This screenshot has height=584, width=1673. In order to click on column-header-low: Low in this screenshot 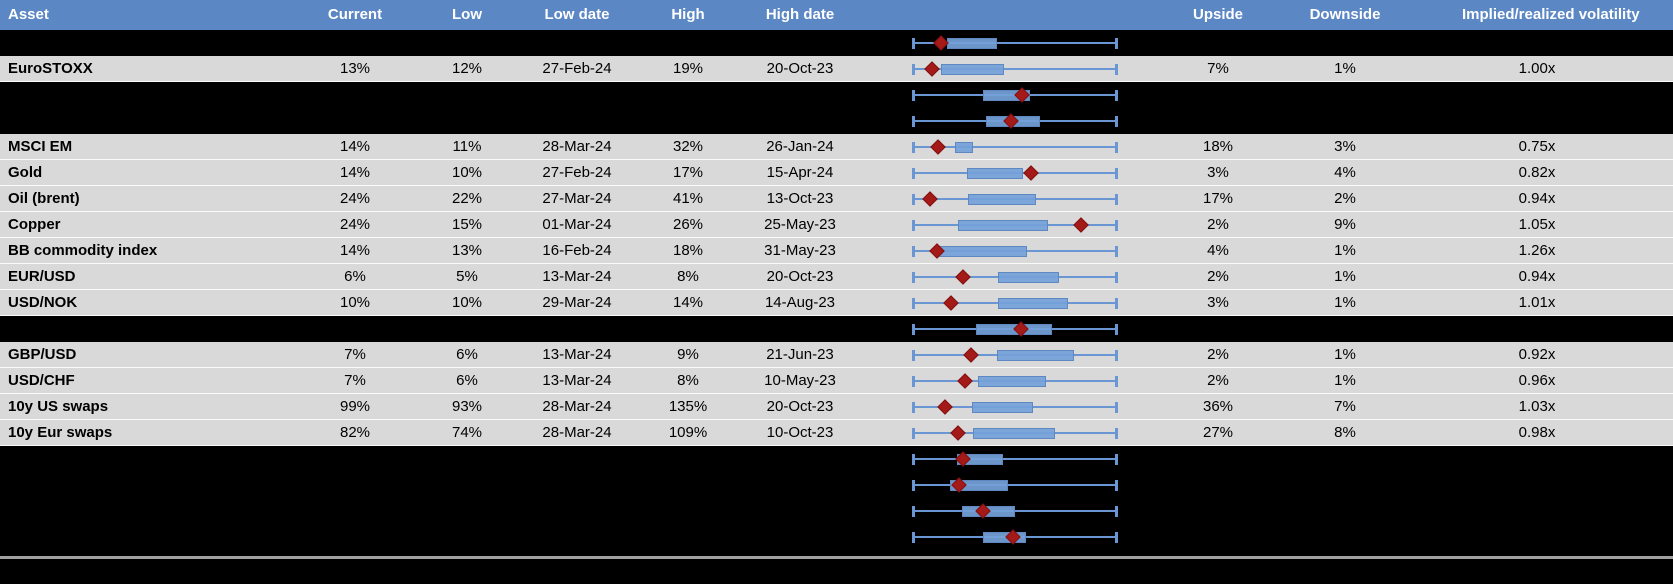, I will do `click(467, 14)`.